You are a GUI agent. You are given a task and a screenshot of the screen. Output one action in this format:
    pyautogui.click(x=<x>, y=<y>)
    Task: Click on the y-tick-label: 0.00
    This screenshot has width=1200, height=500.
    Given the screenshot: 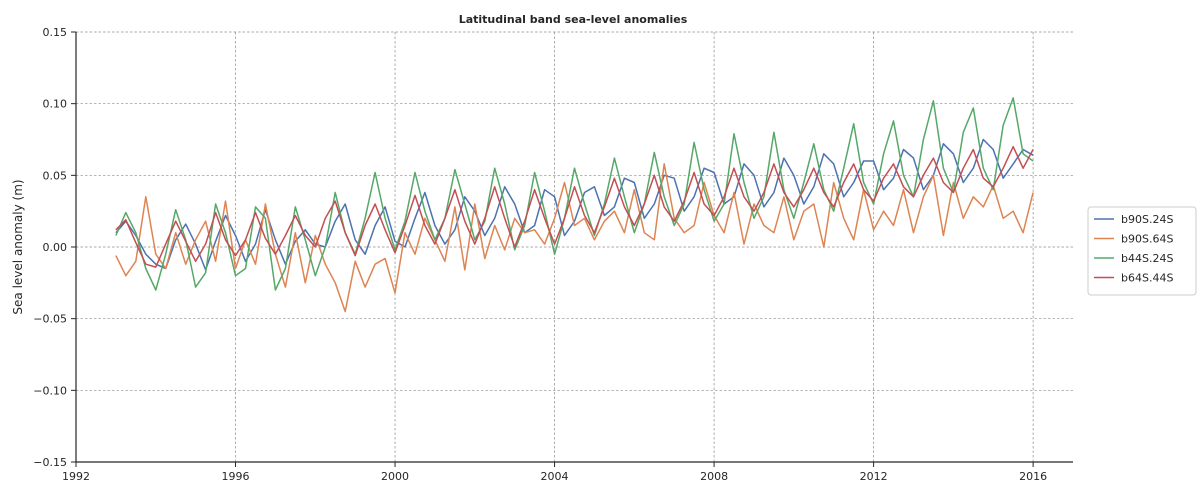 What is the action you would take?
    pyautogui.click(x=55, y=247)
    